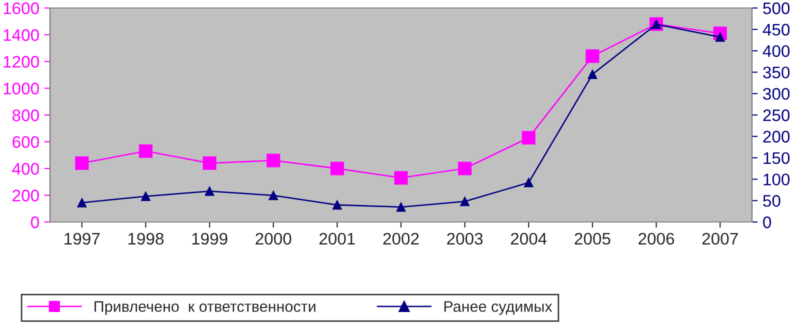  Describe the element at coordinates (720, 238) in the screenshot. I see `x-tick-label: 2007` at that location.